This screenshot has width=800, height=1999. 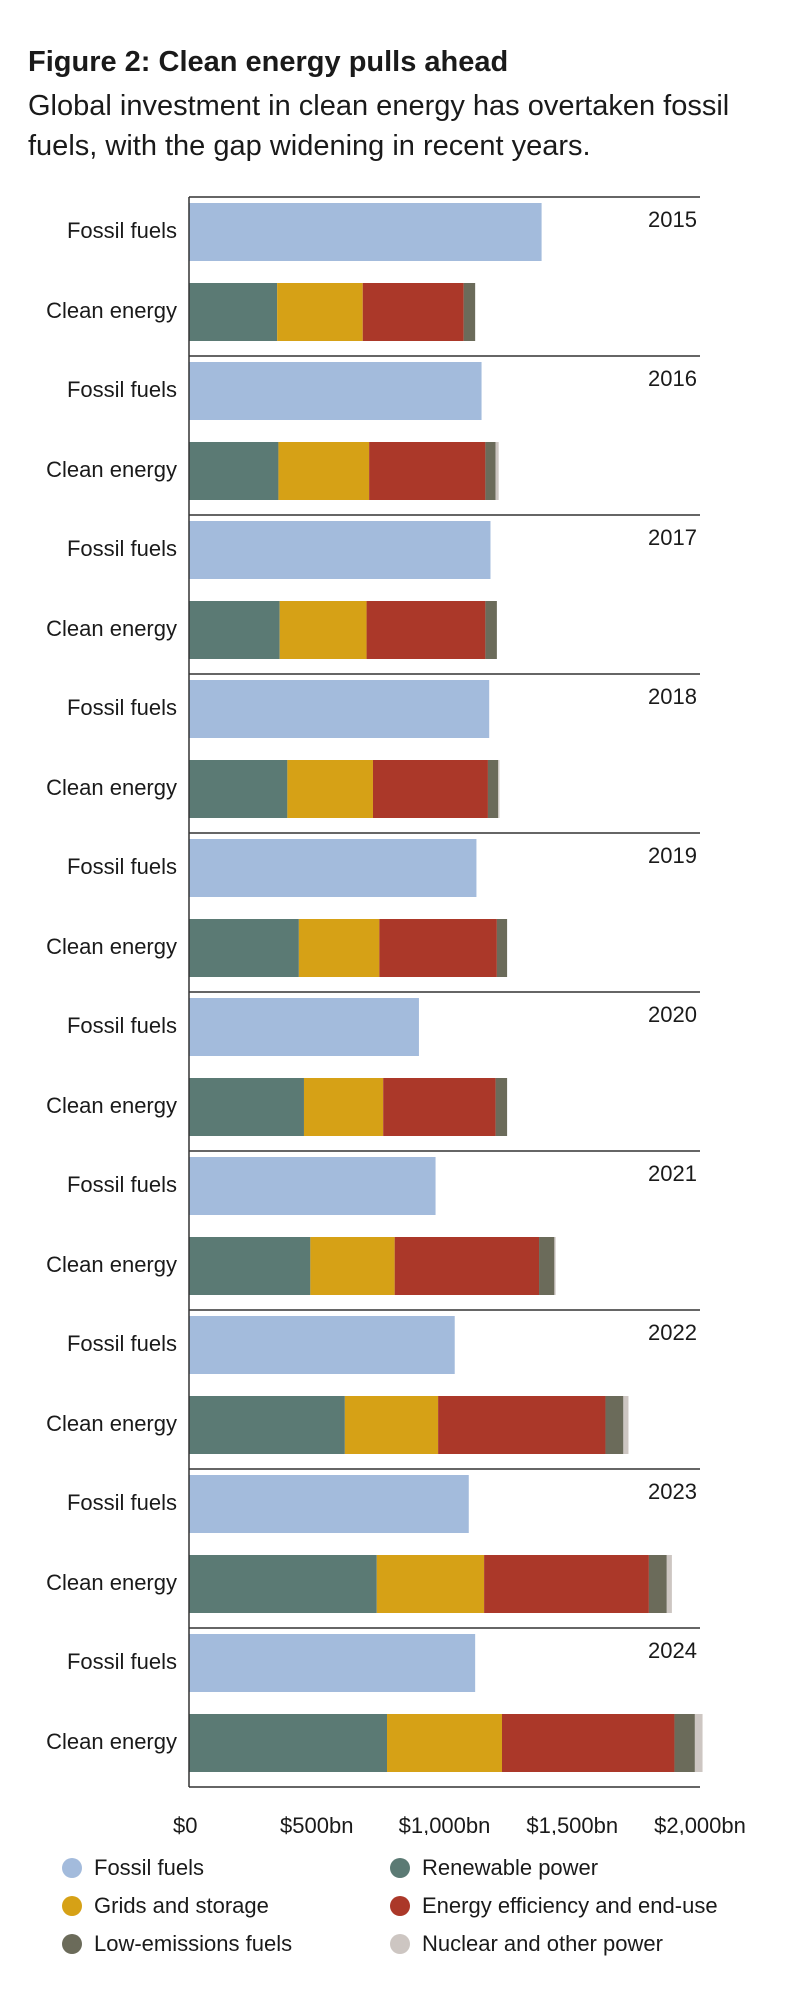 I want to click on year-label: 2023, so click(x=672, y=1491).